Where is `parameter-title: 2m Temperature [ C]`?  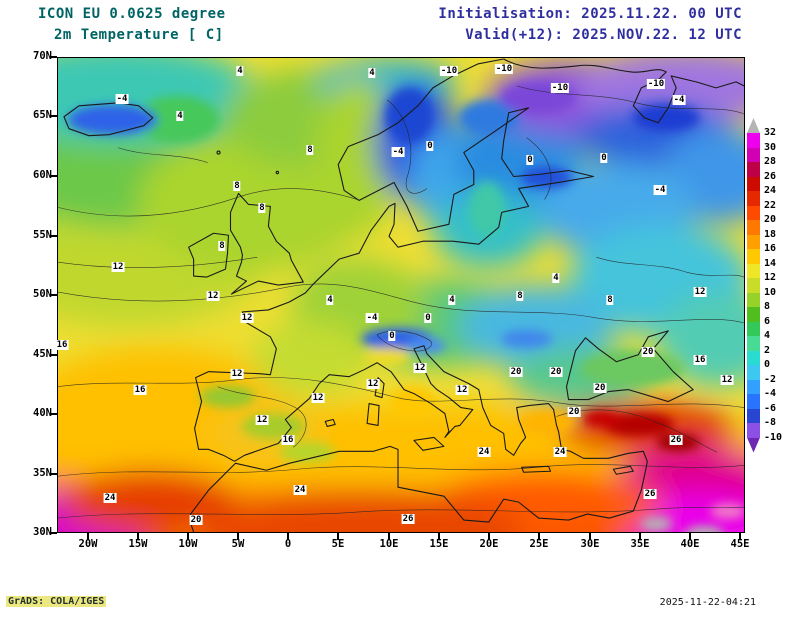 parameter-title: 2m Temperature [ C] is located at coordinates (139, 35).